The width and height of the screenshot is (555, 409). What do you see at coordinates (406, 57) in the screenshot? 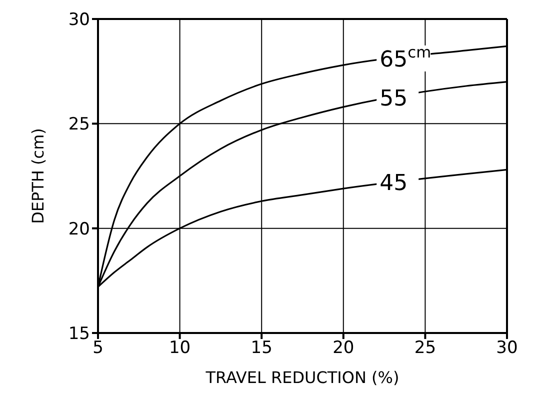
I see `series-label: 65$^{cm}$` at bounding box center [406, 57].